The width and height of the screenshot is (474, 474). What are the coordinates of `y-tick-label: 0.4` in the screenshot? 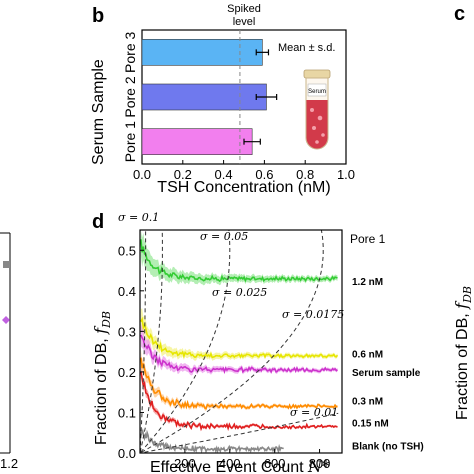 It's located at (127, 291).